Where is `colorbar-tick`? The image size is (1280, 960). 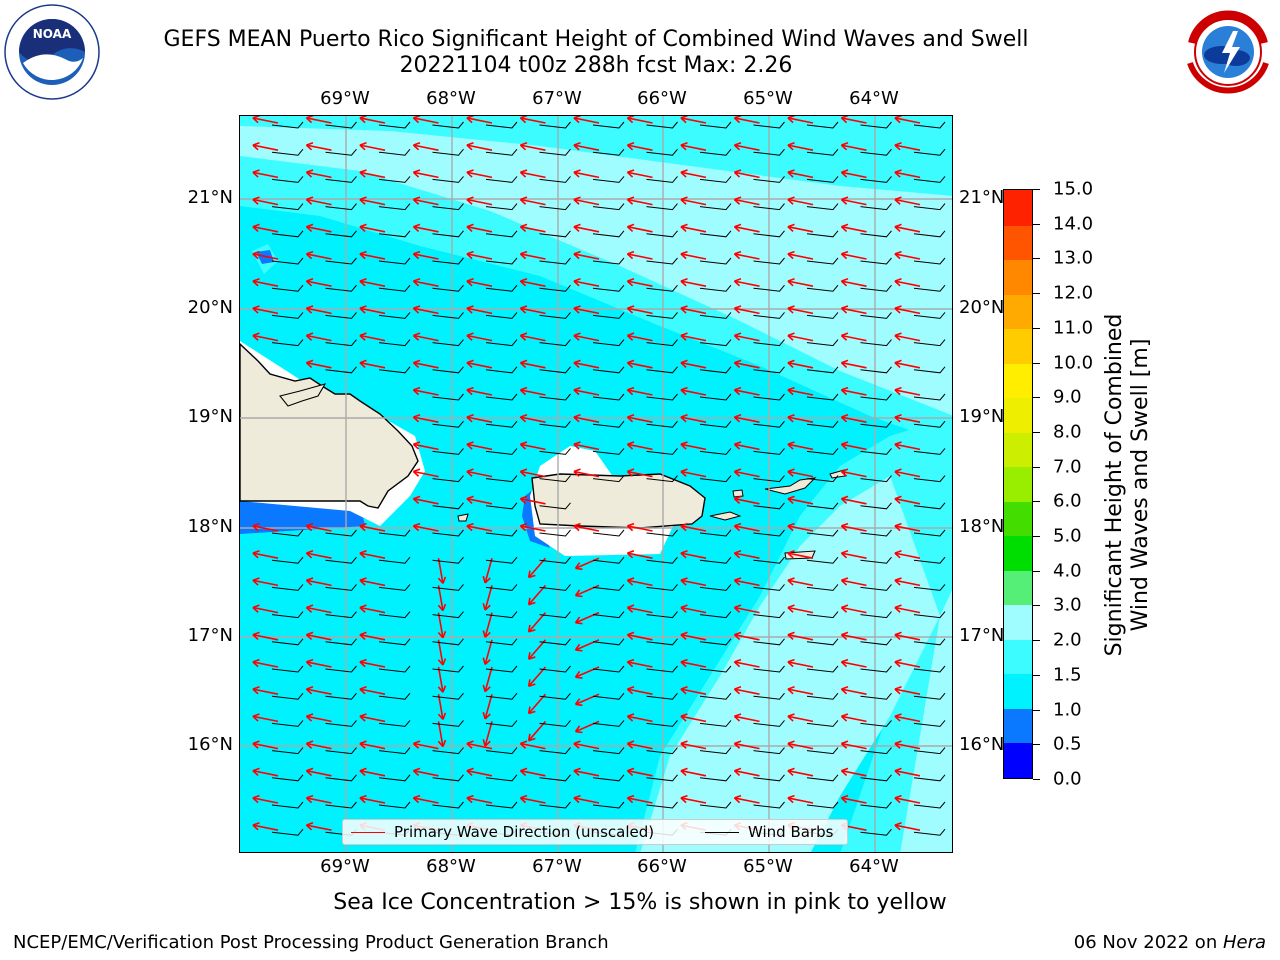 colorbar-tick is located at coordinates (1036, 675).